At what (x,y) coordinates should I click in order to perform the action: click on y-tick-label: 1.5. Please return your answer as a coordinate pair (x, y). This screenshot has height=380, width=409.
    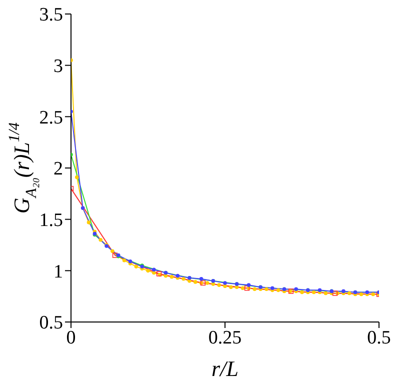
    Looking at the image, I should click on (51, 221).